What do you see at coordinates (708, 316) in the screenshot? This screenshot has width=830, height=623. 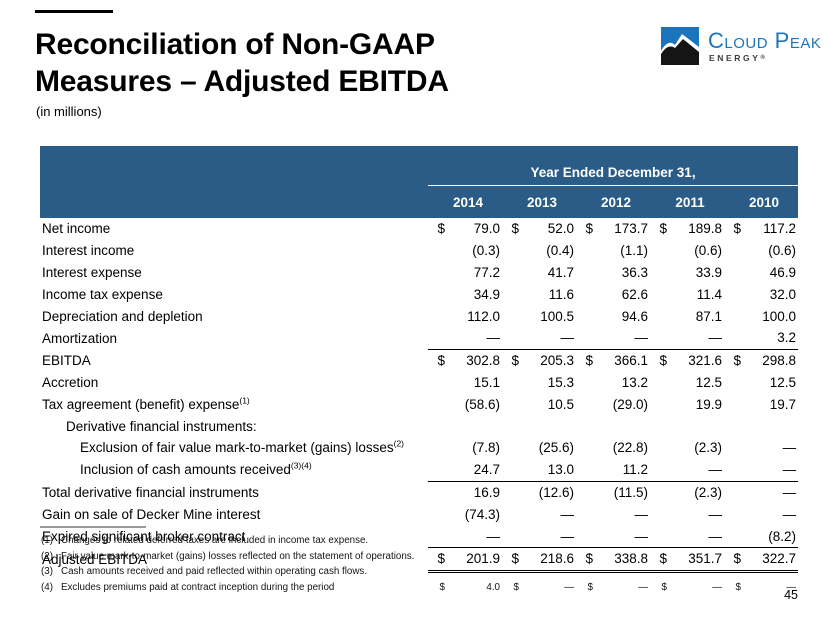 I see `cell-value: 87.1` at bounding box center [708, 316].